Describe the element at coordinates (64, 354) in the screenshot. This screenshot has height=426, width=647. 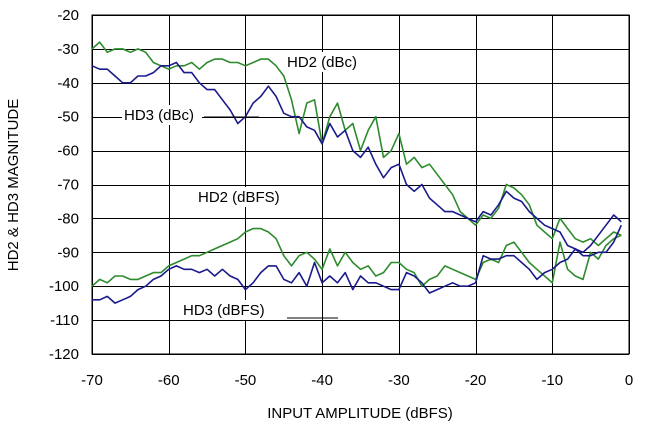
I see `y-tick-label: -120` at that location.